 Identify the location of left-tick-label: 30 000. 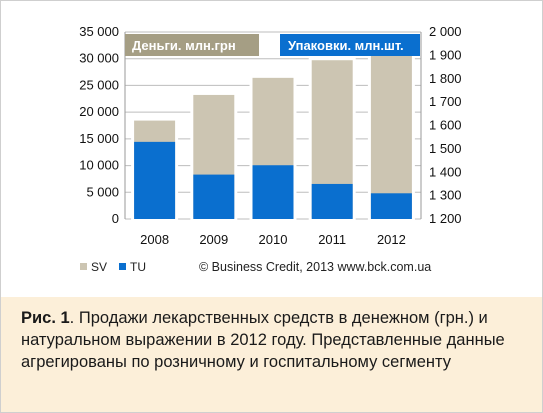
(99, 58).